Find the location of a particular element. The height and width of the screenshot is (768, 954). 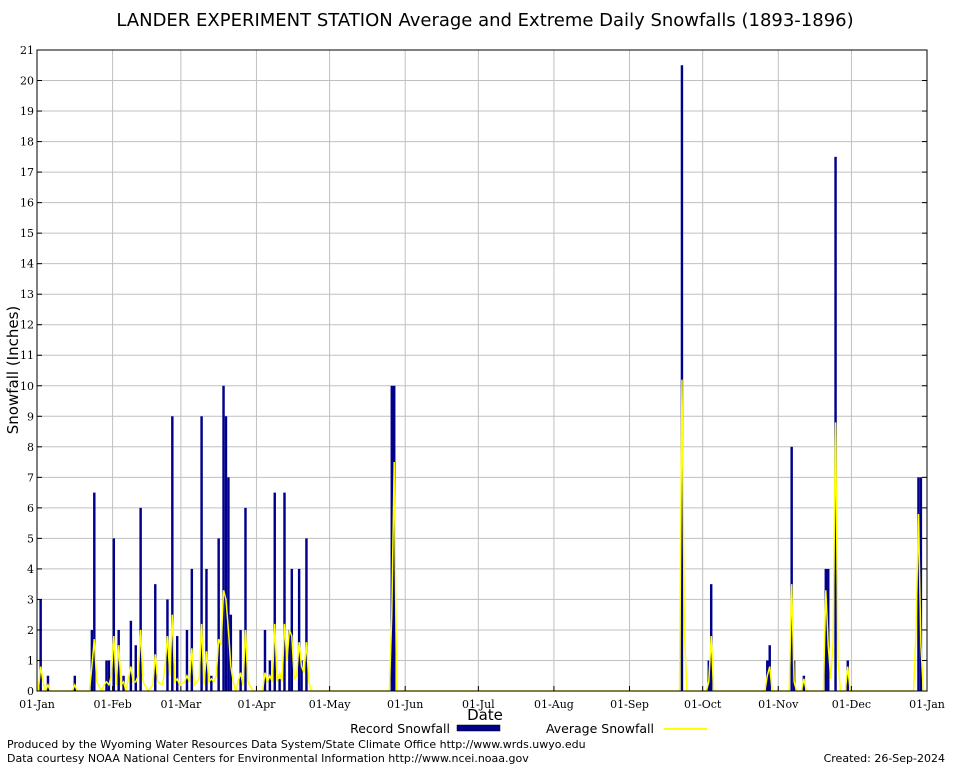

legend-record-label: Record Snowfall is located at coordinates (400, 728).